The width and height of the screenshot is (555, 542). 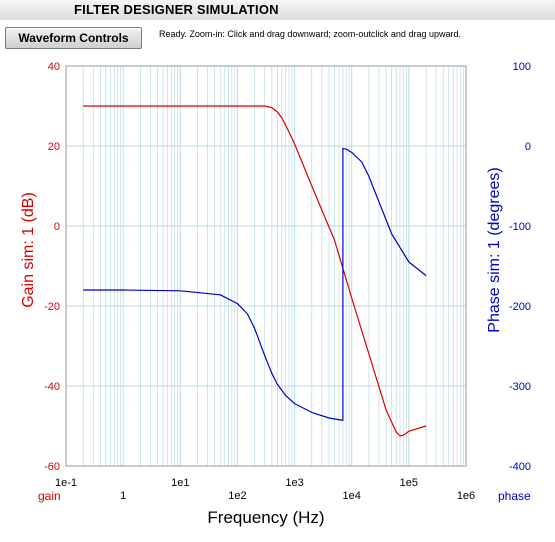 I want to click on x-tick-label: 1e6, so click(x=466, y=496).